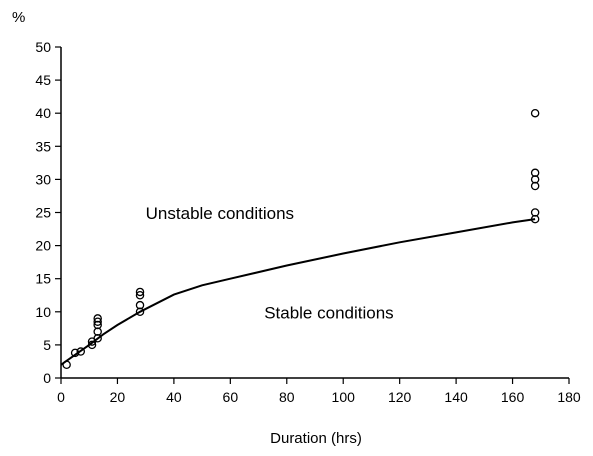 Image resolution: width=593 pixels, height=456 pixels. Describe the element at coordinates (61, 397) in the screenshot. I see `x-tick-label: 0` at that location.